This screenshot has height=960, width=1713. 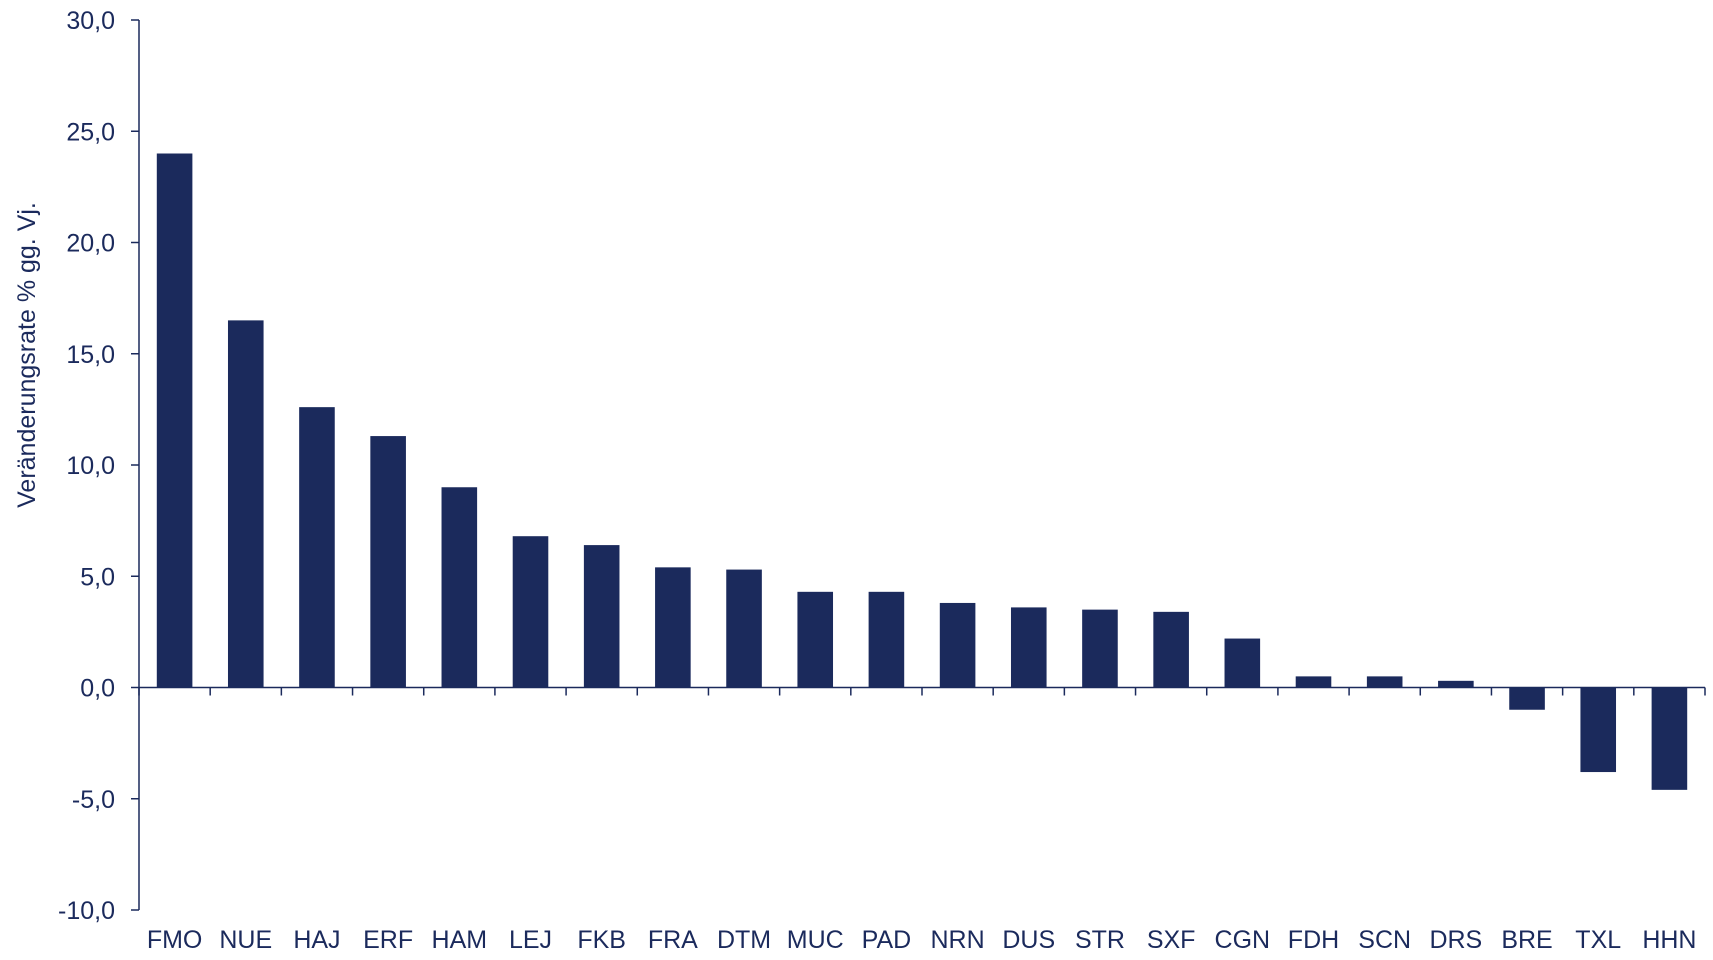 What do you see at coordinates (887, 940) in the screenshot?
I see `x-tick-label: PAD` at bounding box center [887, 940].